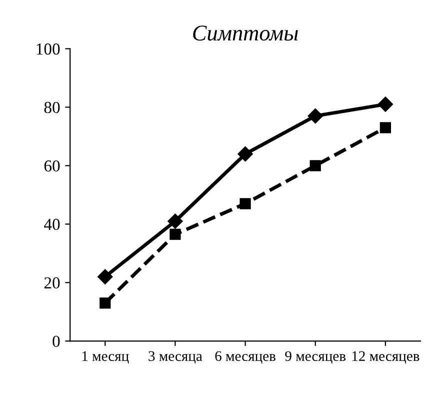 The width and height of the screenshot is (438, 406). What do you see at coordinates (52, 108) in the screenshot?
I see `y-tick-label: 80` at bounding box center [52, 108].